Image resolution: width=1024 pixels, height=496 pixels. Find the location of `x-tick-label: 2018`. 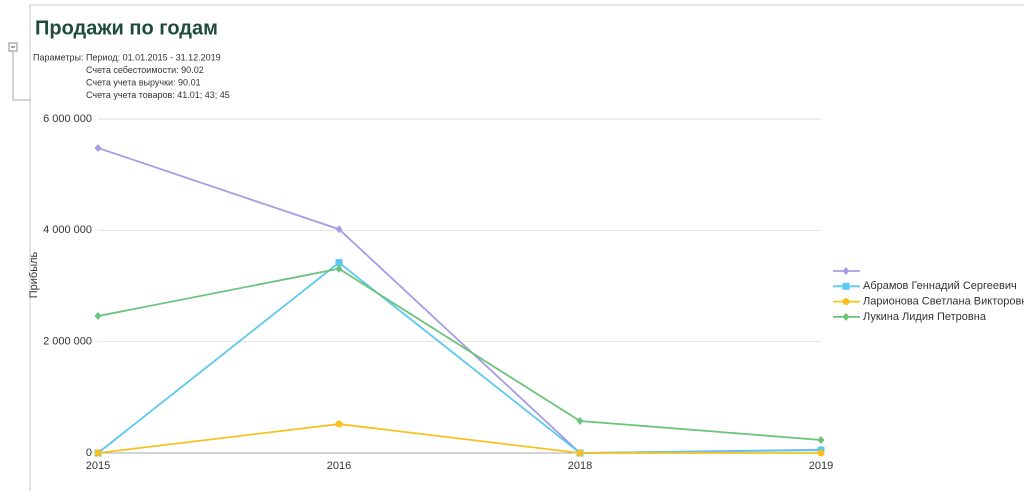

x-tick-label: 2018 is located at coordinates (580, 466).